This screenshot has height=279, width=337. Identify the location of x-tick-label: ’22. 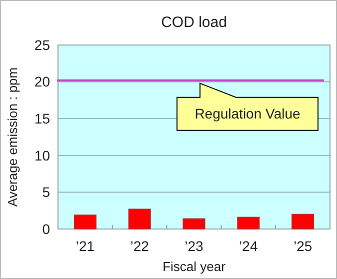
(140, 246).